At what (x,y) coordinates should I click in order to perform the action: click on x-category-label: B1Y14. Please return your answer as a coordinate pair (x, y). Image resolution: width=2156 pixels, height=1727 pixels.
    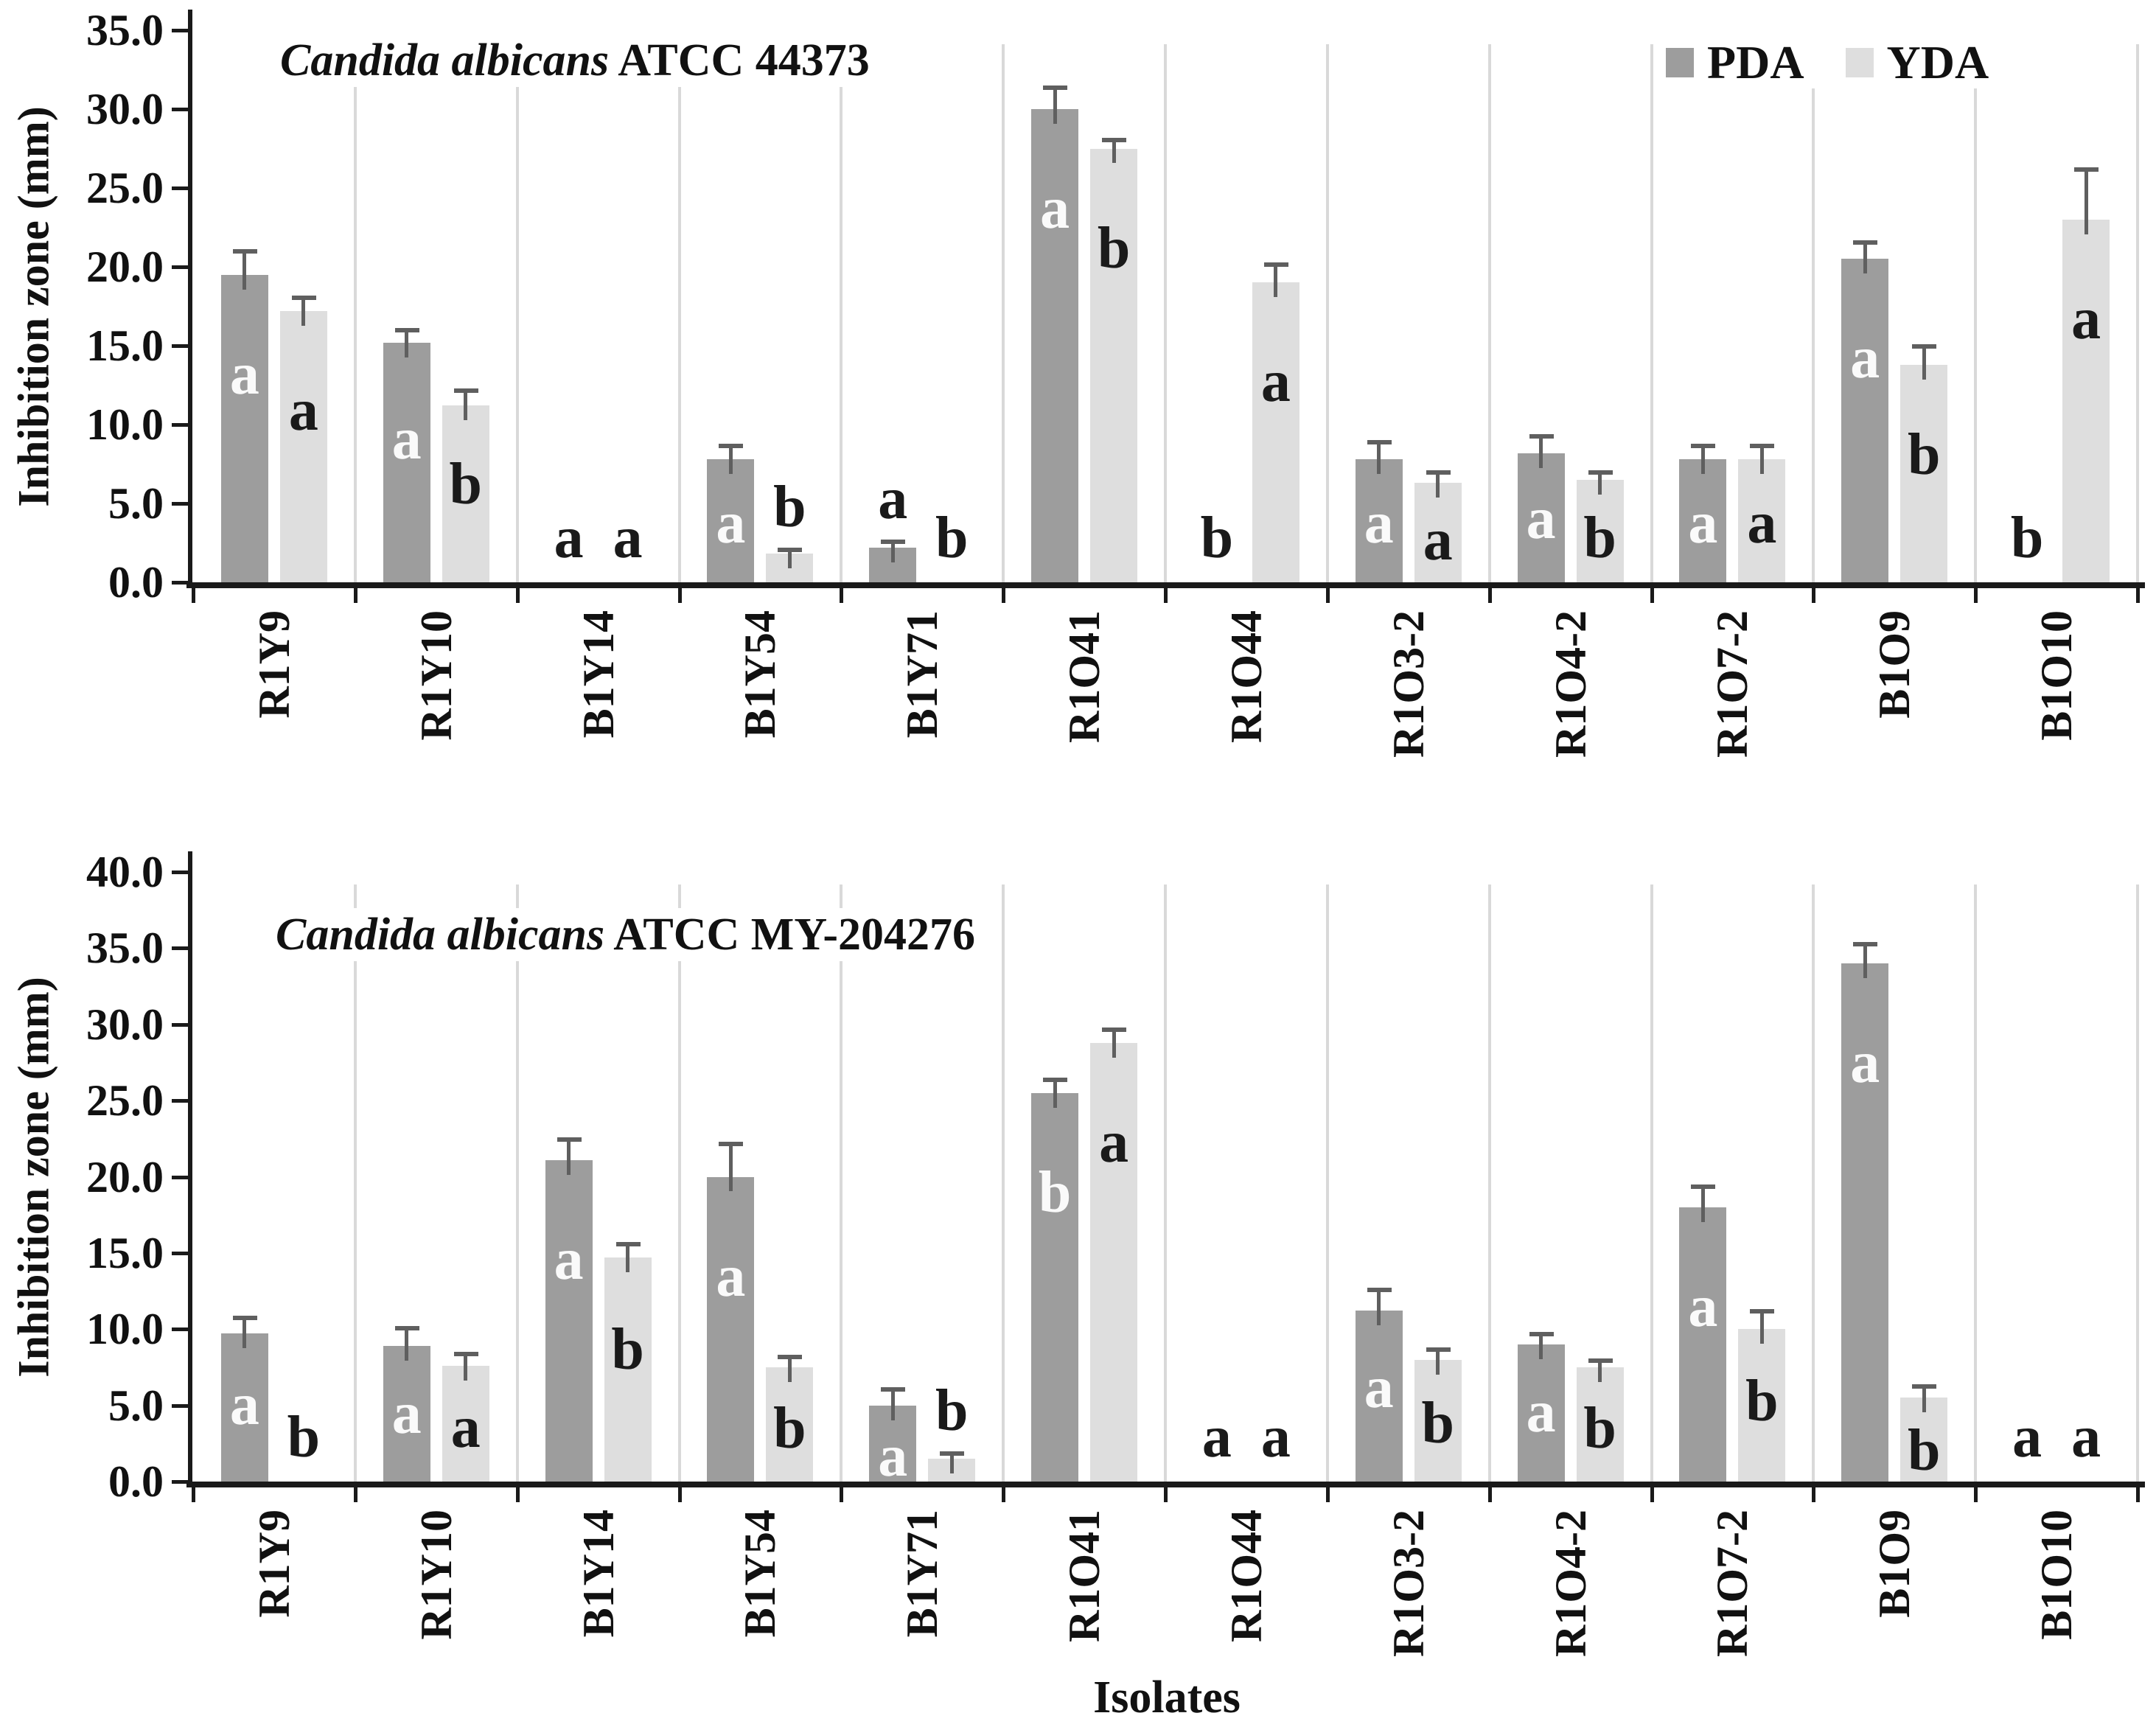
    Looking at the image, I should click on (598, 674).